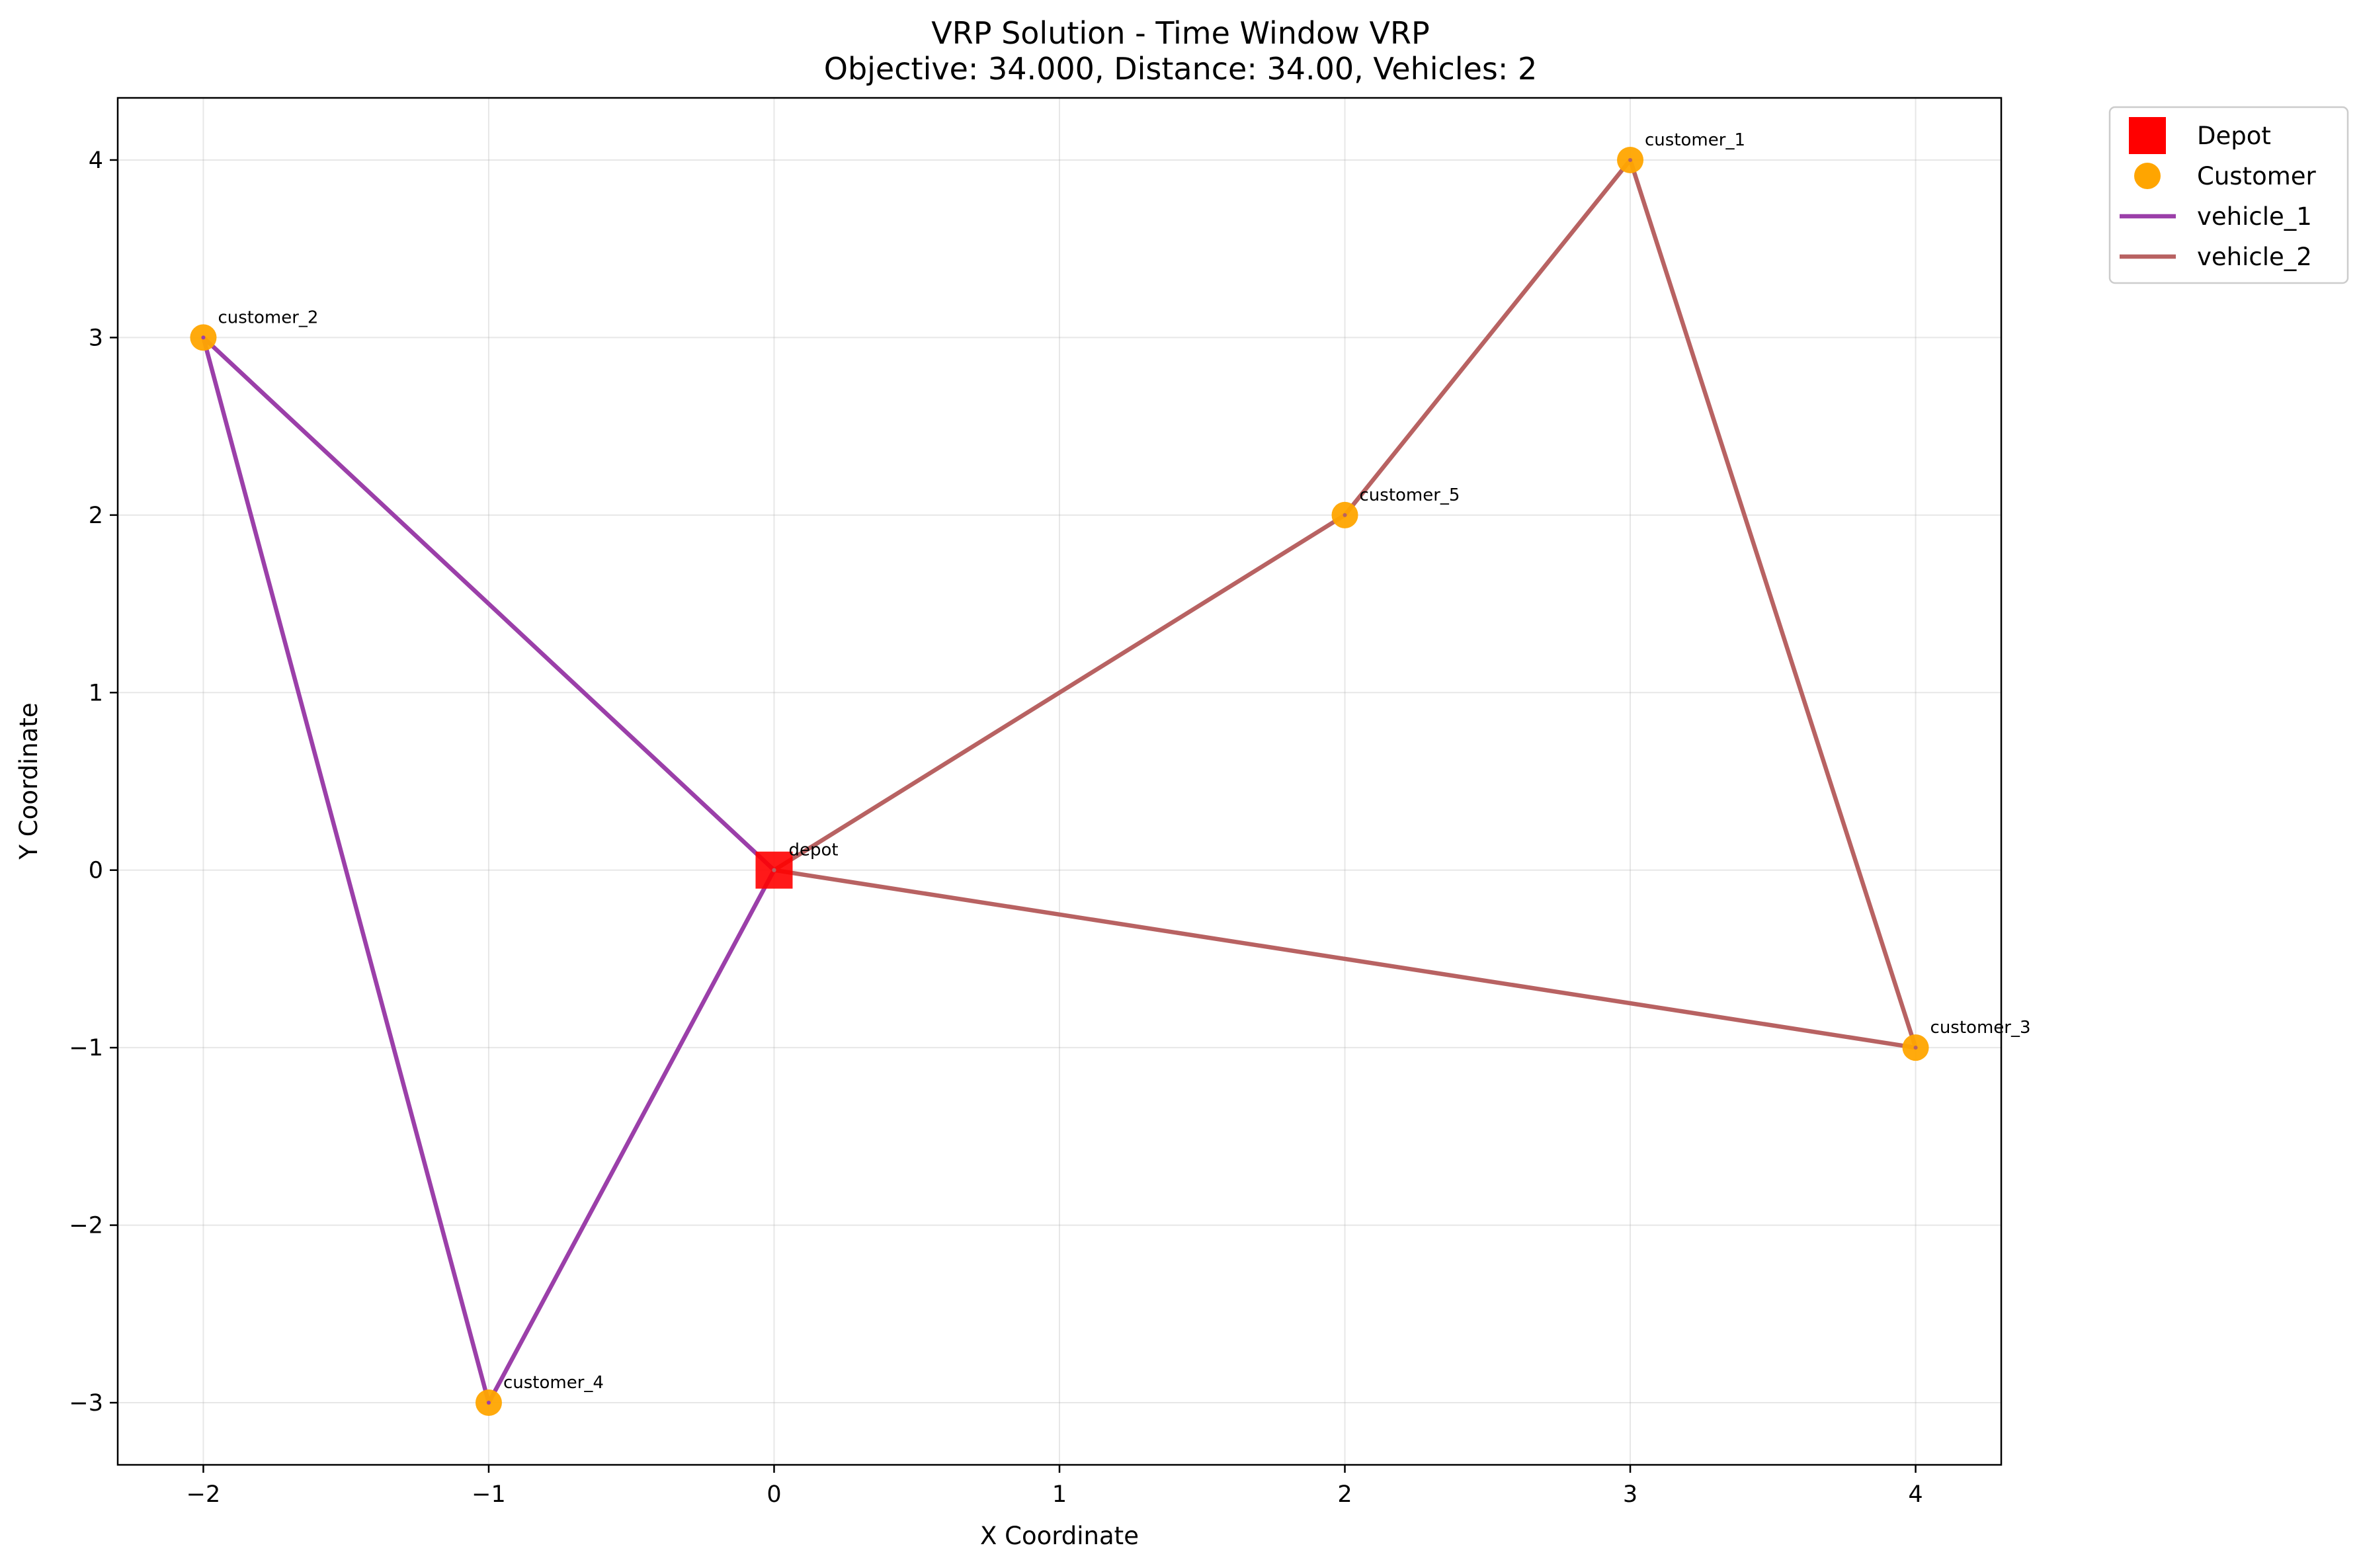  Describe the element at coordinates (96, 516) in the screenshot. I see `y-tick-label: 2` at that location.